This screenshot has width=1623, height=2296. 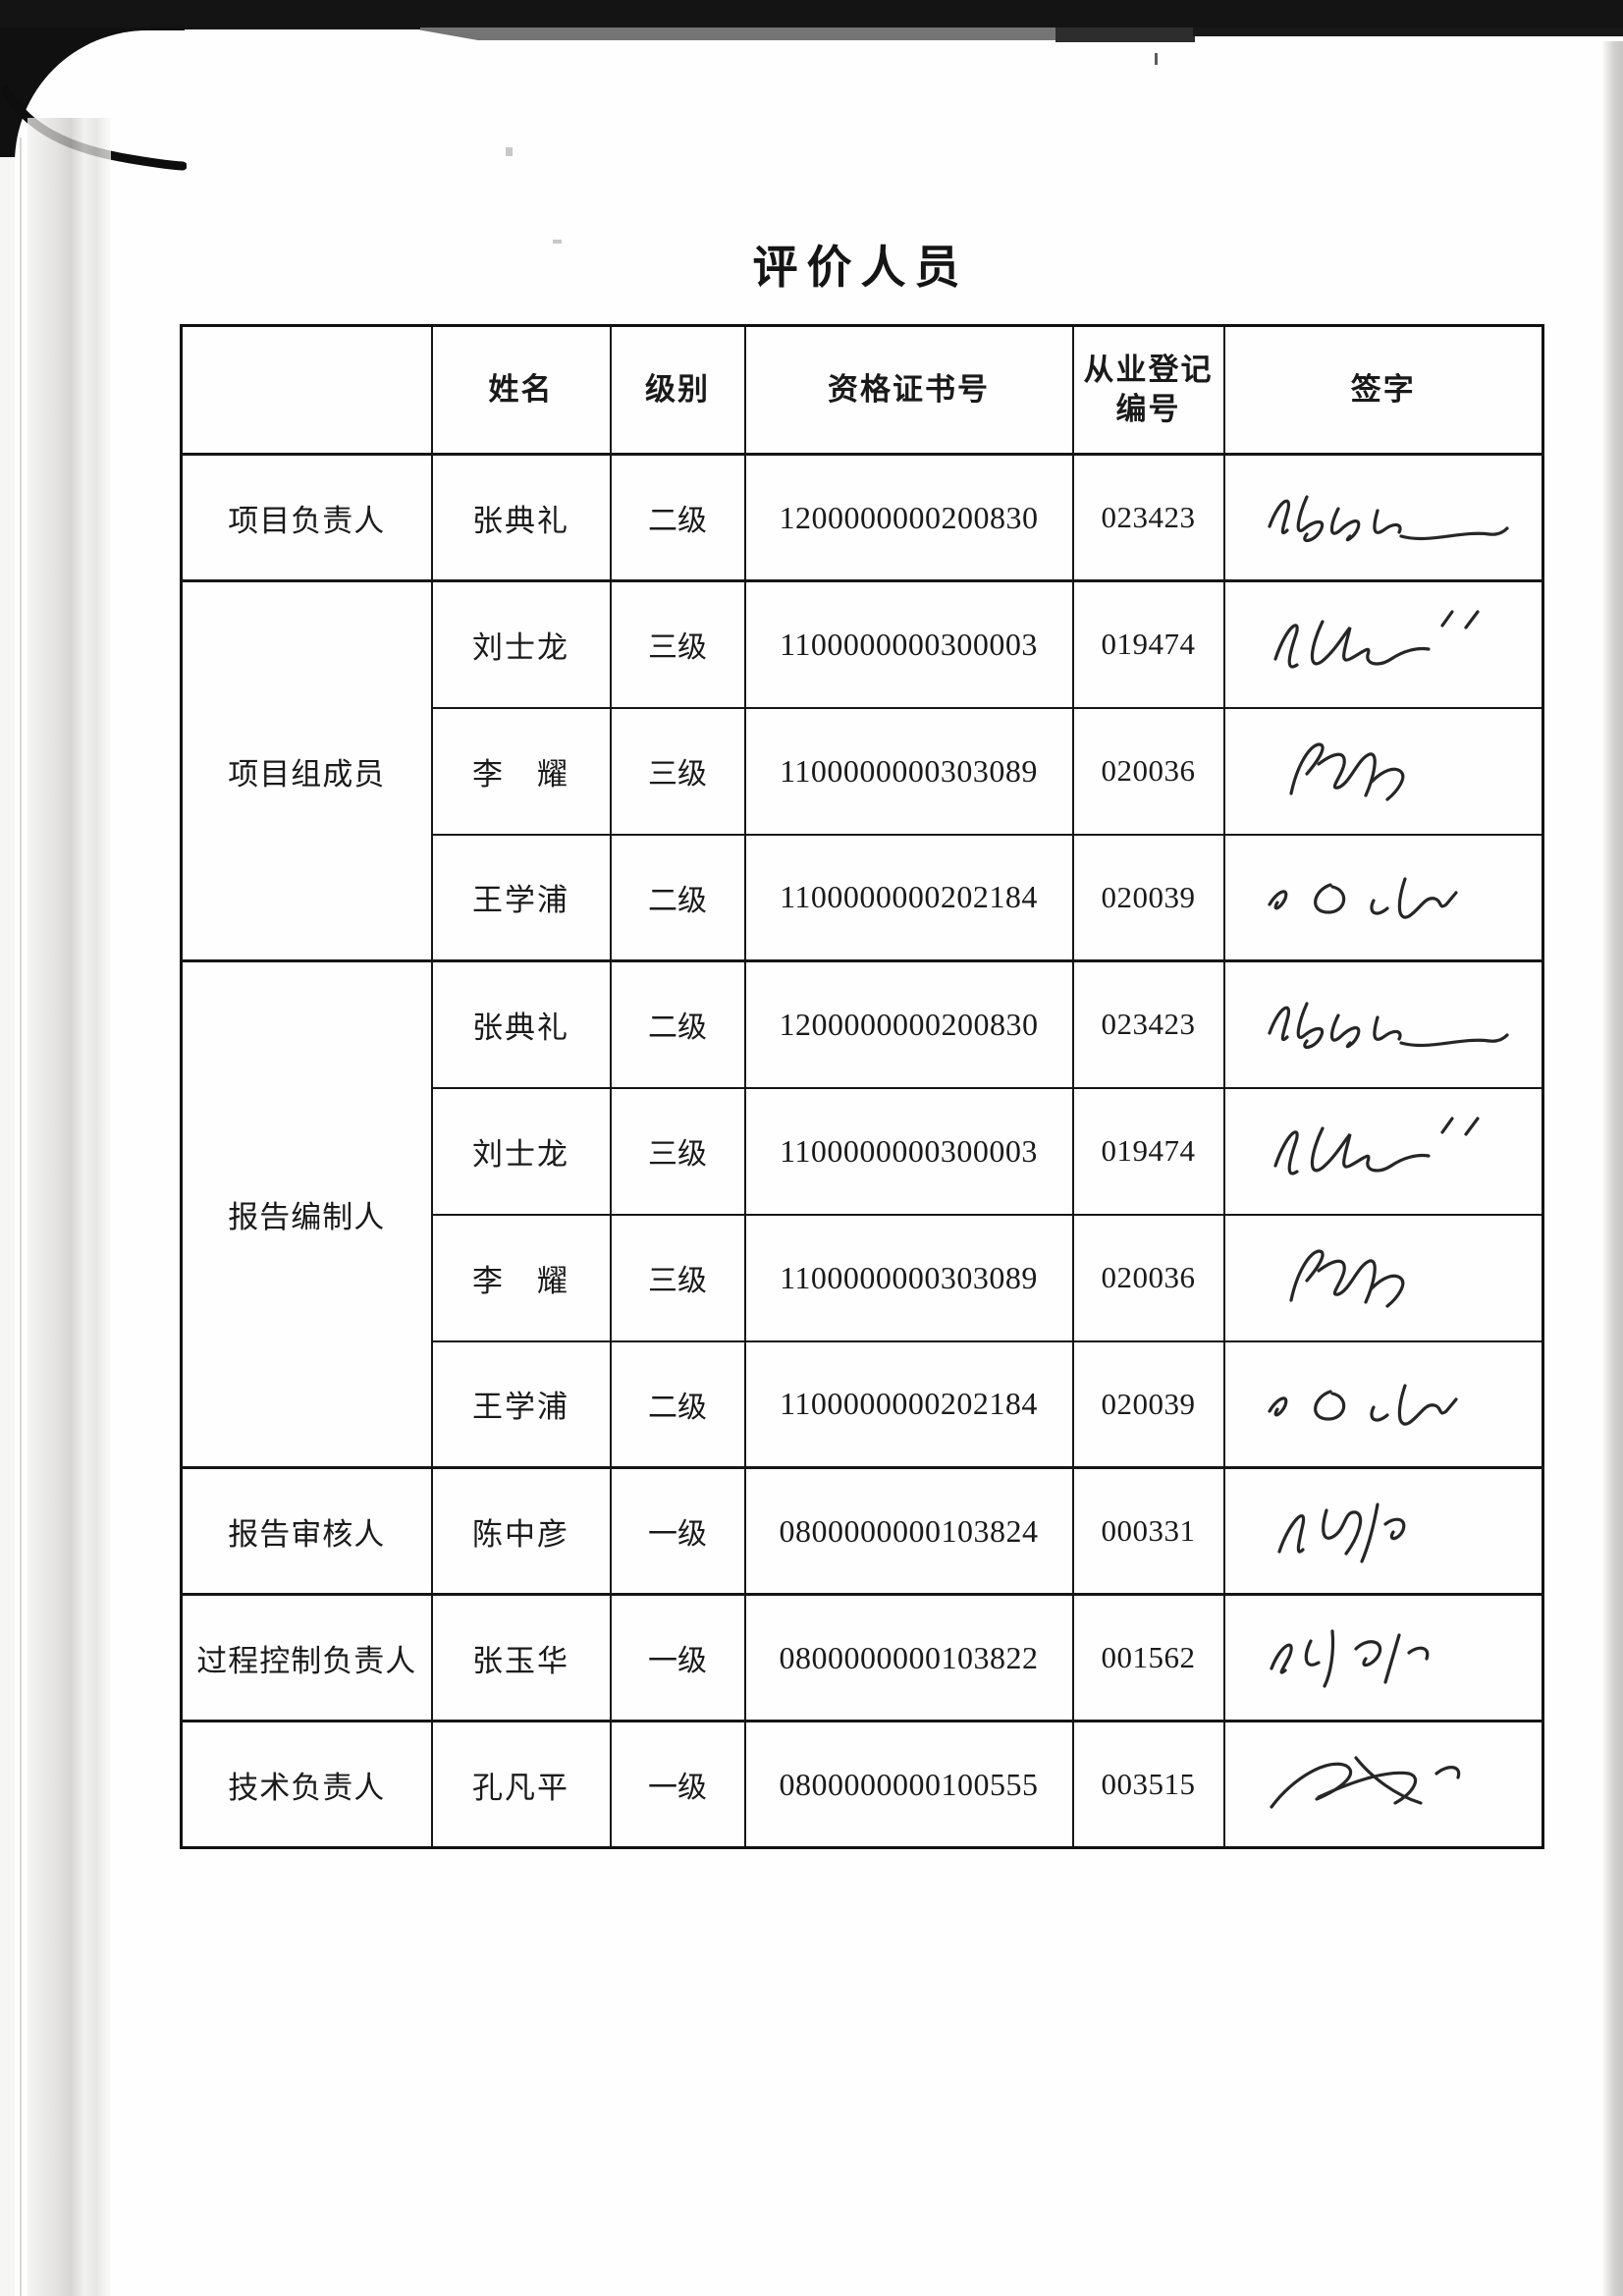 I want to click on table-header-row: 姓名 级别 资格证书号 从业登记编号 签字, so click(x=862, y=390).